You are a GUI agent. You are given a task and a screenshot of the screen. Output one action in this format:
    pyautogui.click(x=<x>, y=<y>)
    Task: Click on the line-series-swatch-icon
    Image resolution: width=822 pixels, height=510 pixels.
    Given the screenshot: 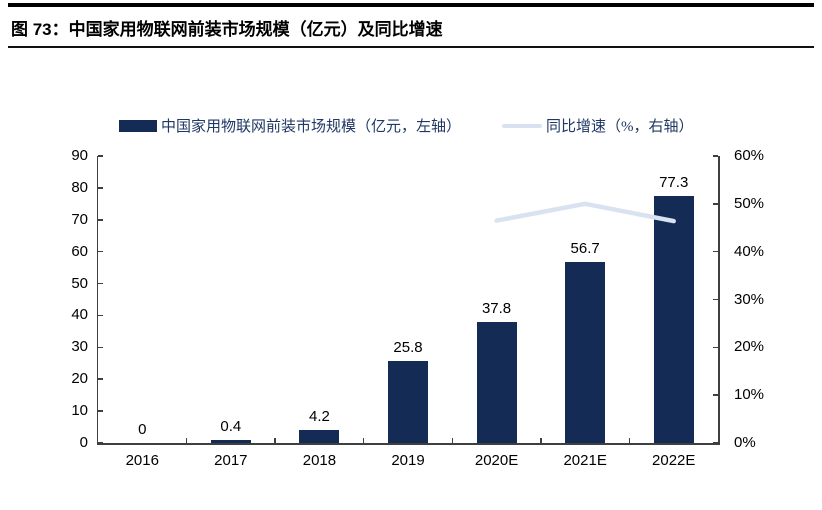 What is the action you would take?
    pyautogui.click(x=522, y=125)
    